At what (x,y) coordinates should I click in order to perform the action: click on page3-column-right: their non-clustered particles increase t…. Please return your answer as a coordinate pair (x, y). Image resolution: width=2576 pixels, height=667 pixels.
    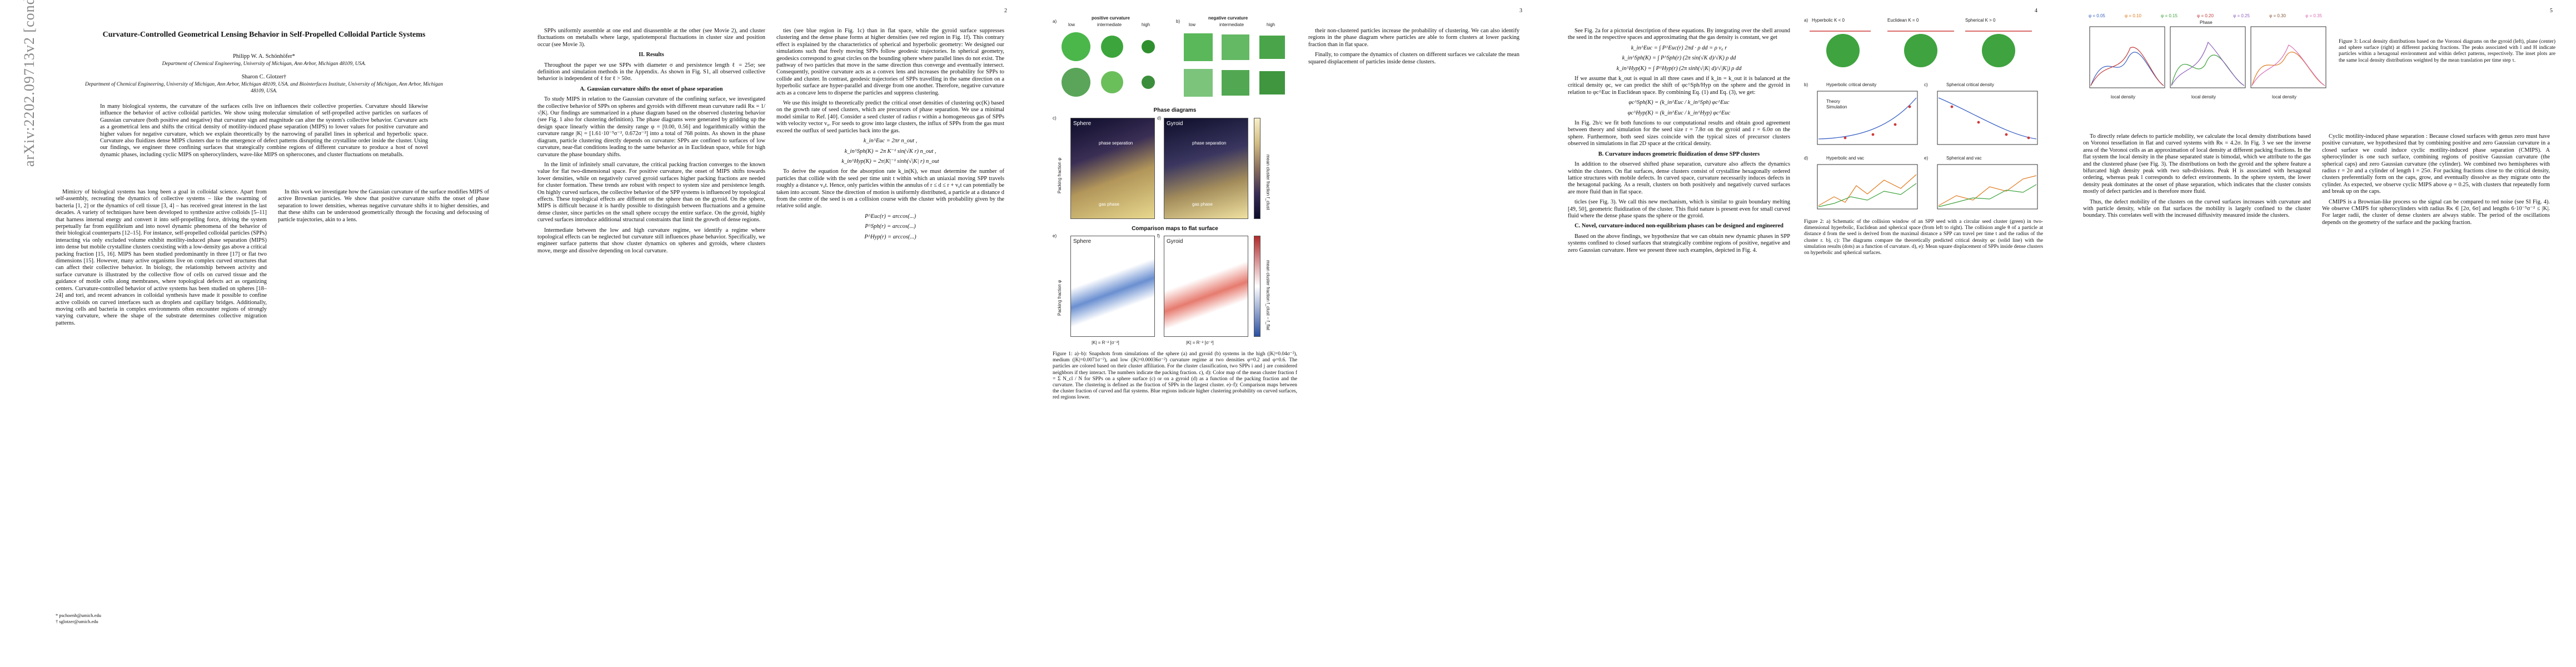
    Looking at the image, I should click on (1413, 48).